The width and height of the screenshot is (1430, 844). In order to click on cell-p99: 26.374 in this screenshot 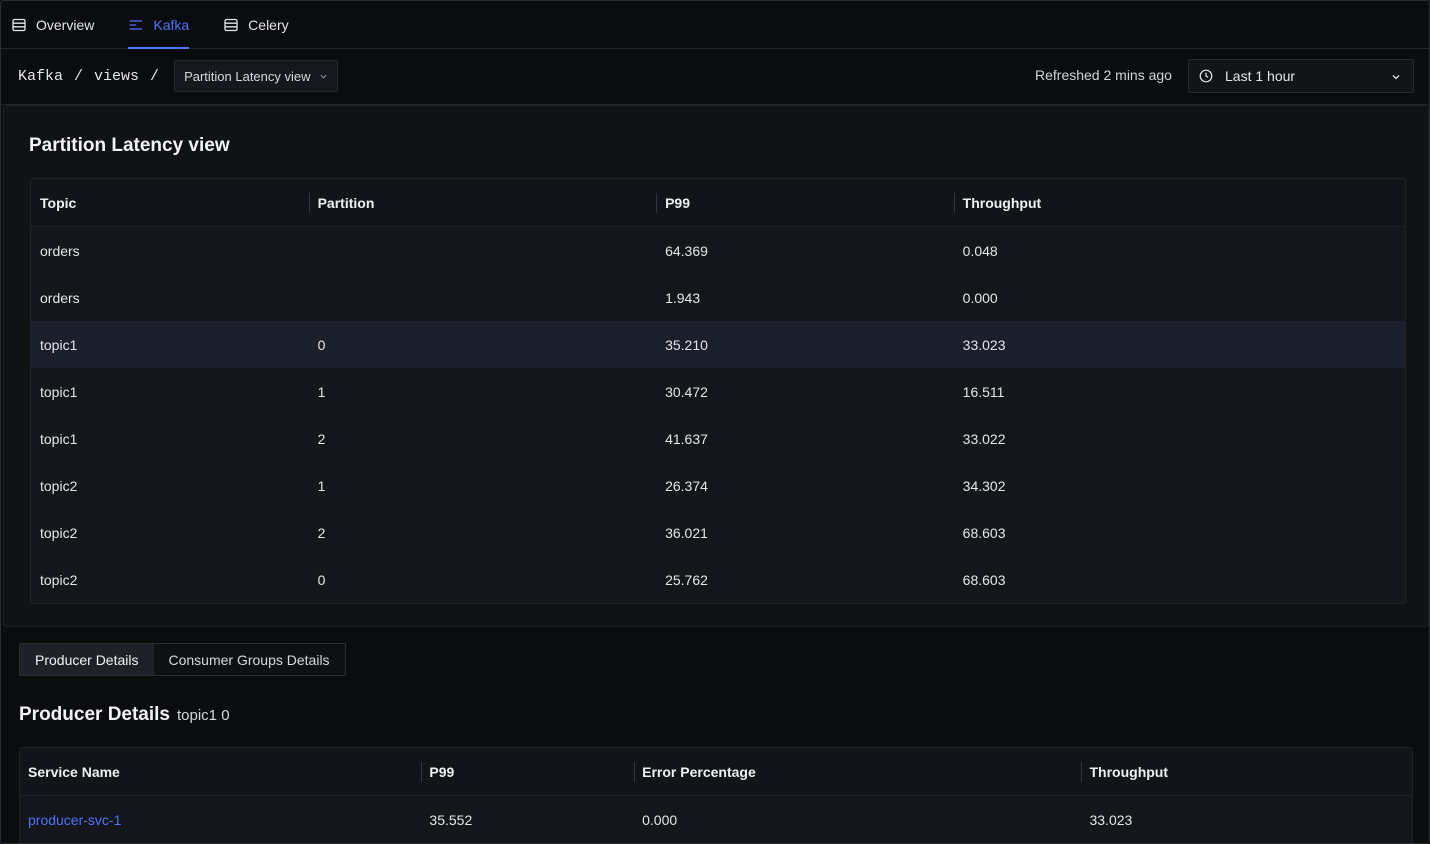, I will do `click(686, 485)`.